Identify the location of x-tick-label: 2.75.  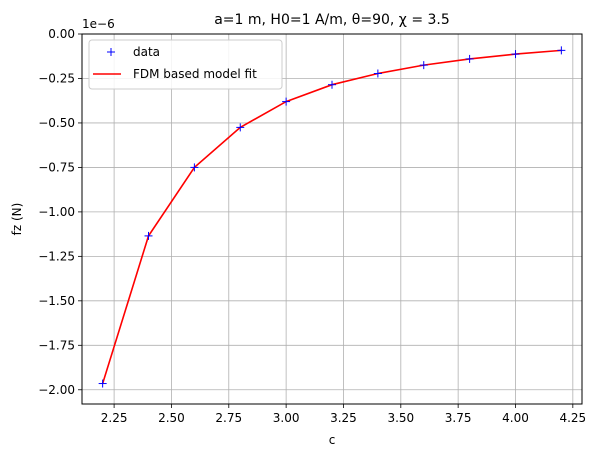
(228, 418).